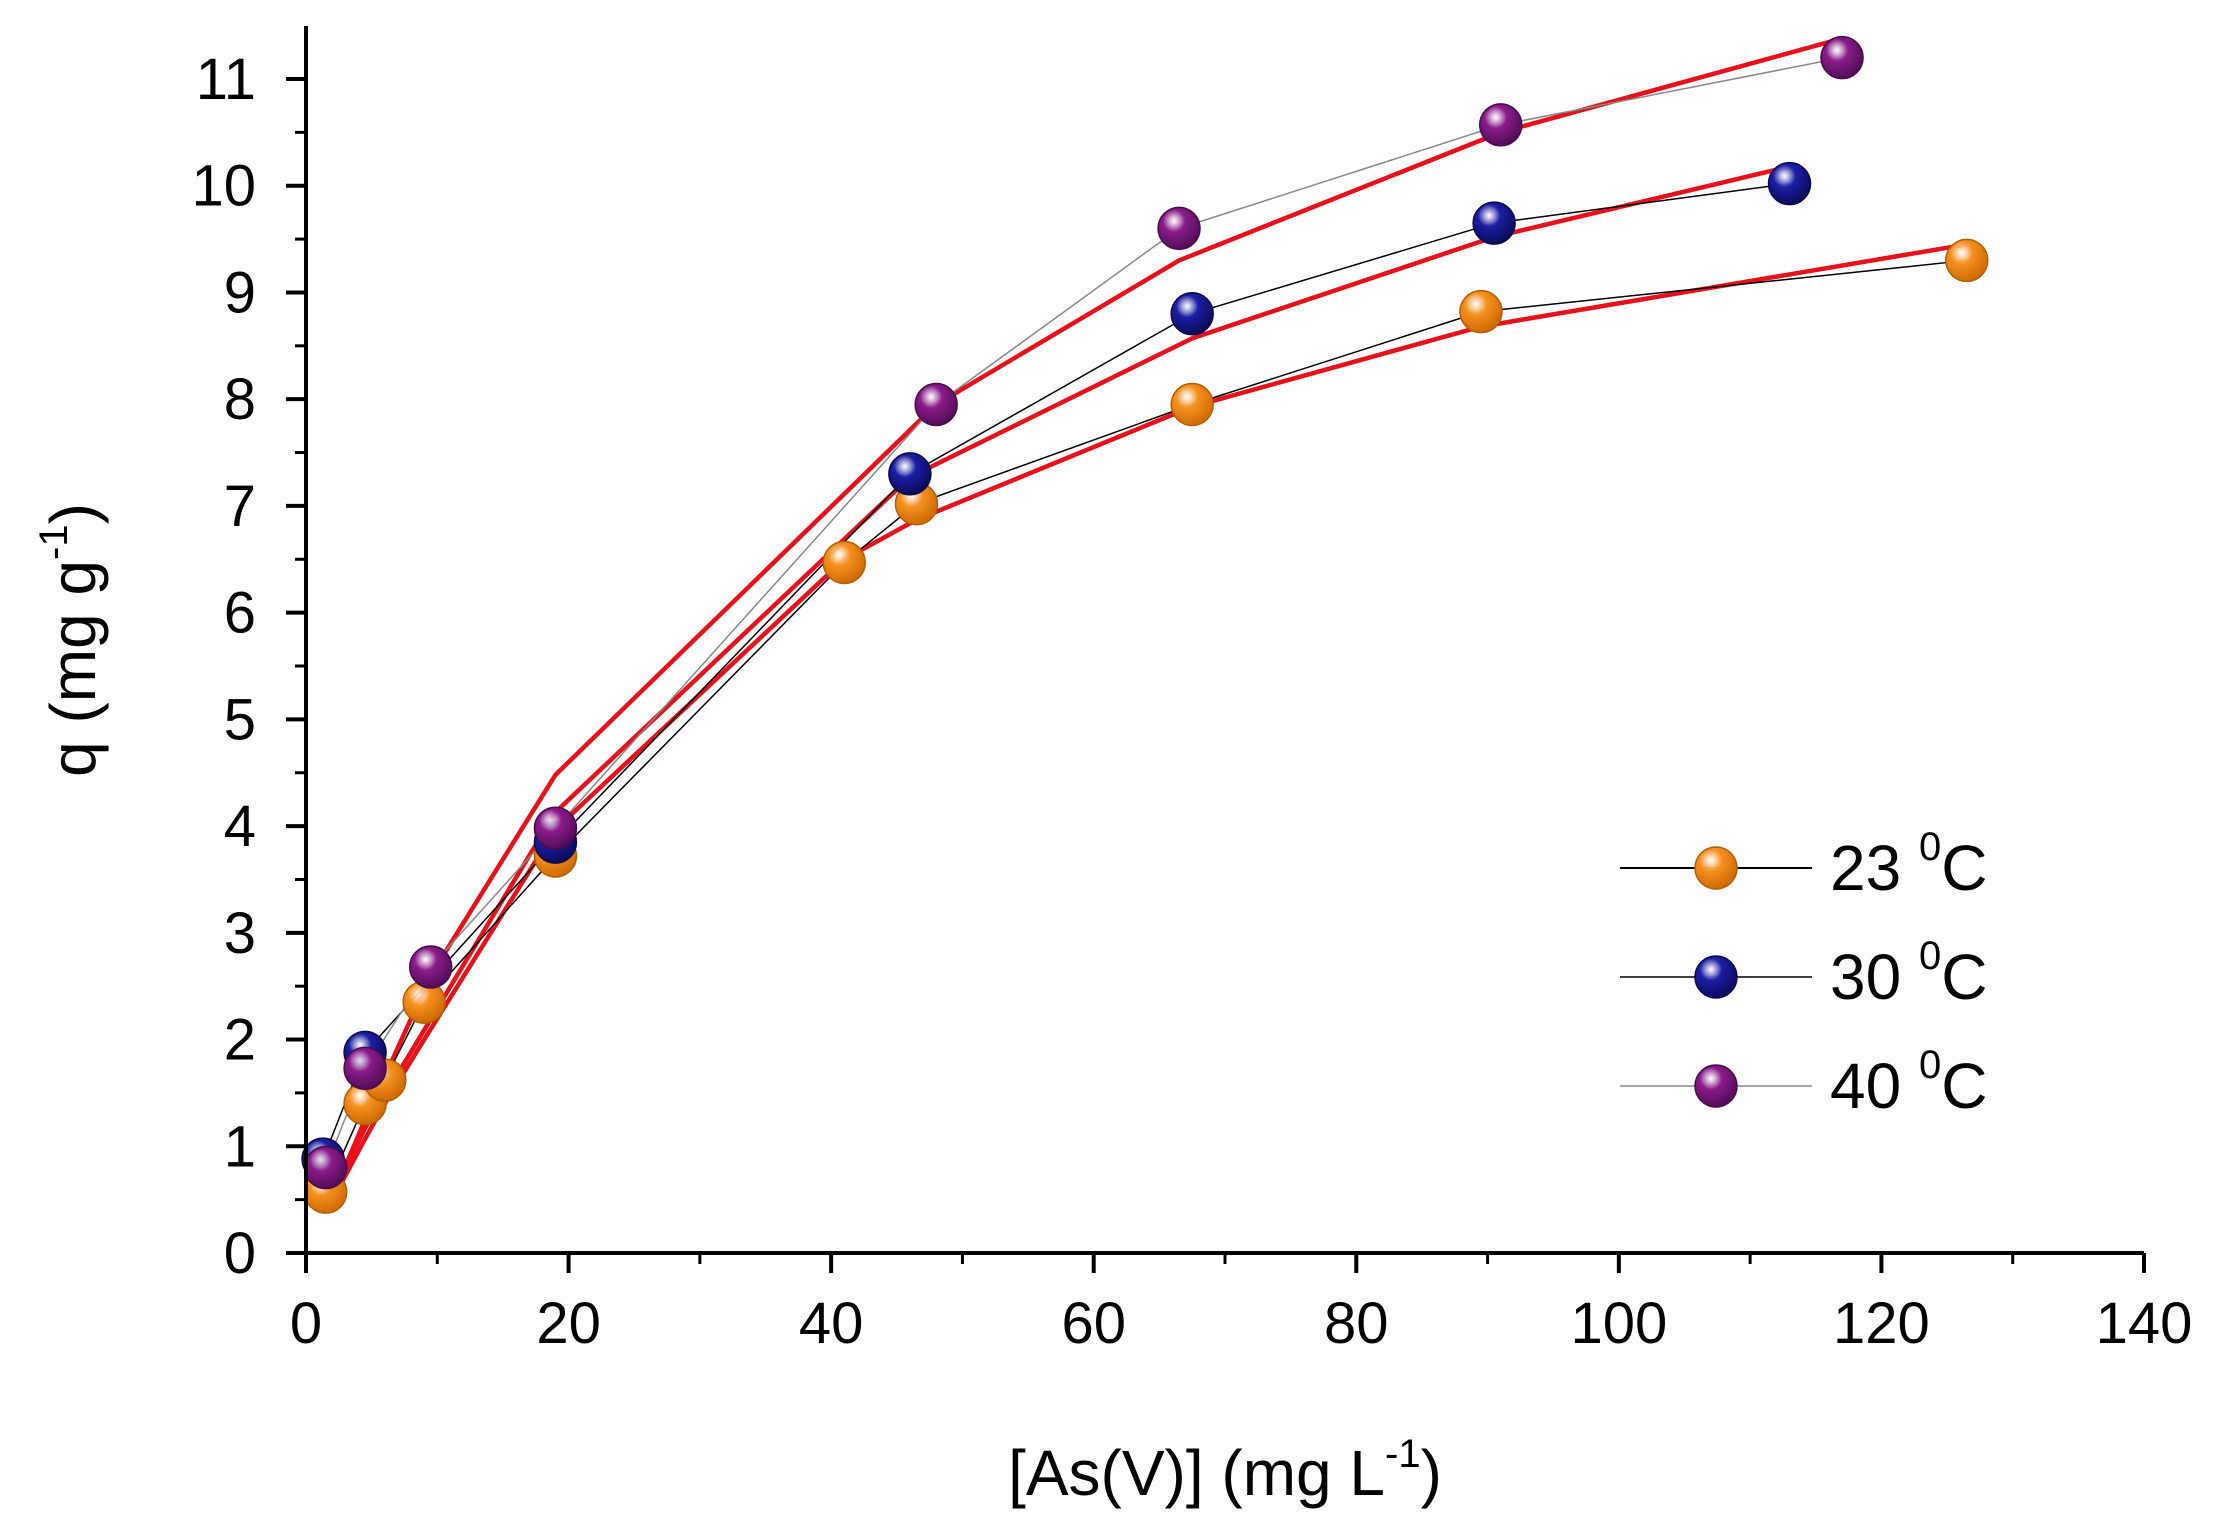  What do you see at coordinates (1356, 1323) in the screenshot?
I see `x-tick-label: 80` at bounding box center [1356, 1323].